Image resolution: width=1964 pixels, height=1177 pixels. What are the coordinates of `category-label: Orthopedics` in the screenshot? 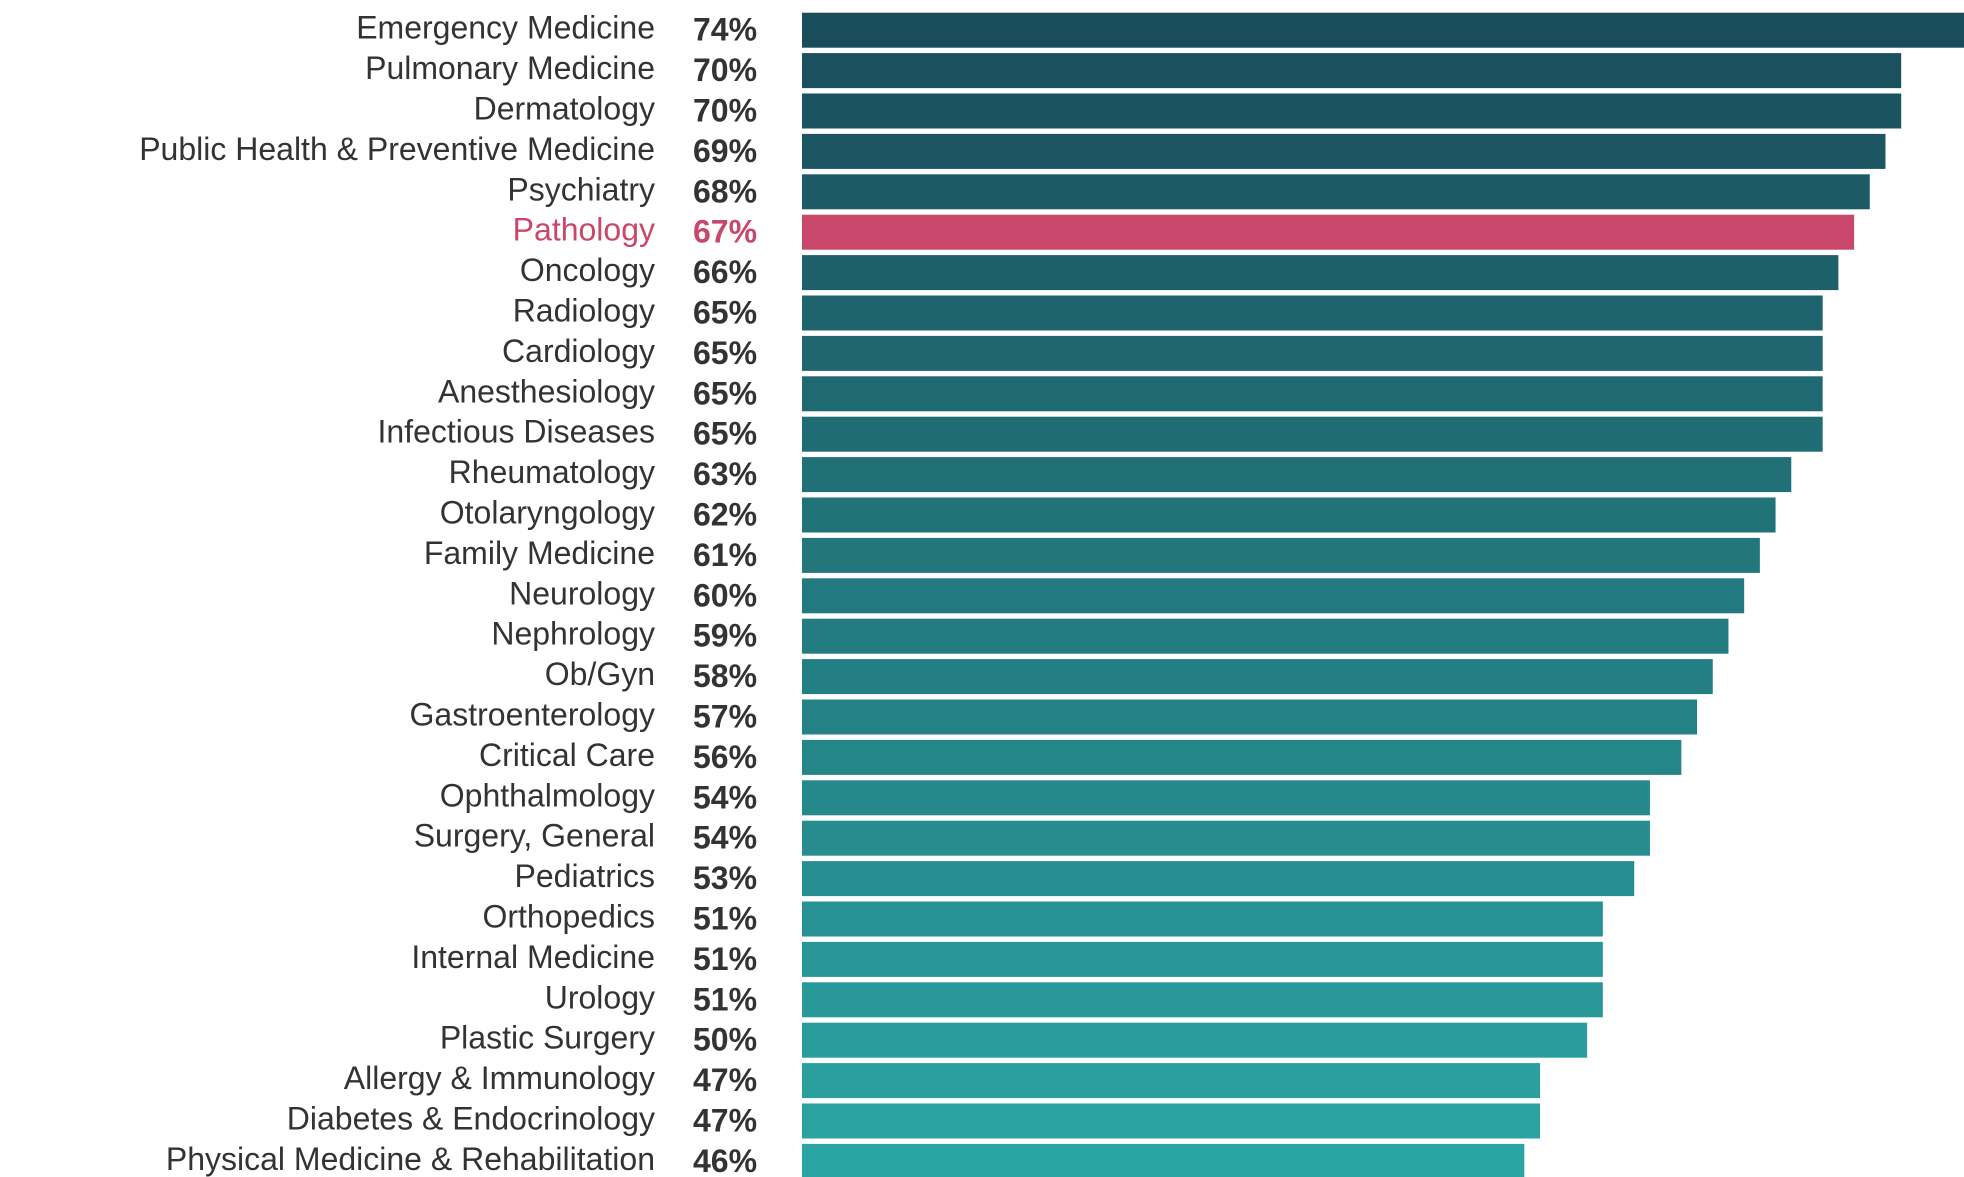 It's located at (568, 916).